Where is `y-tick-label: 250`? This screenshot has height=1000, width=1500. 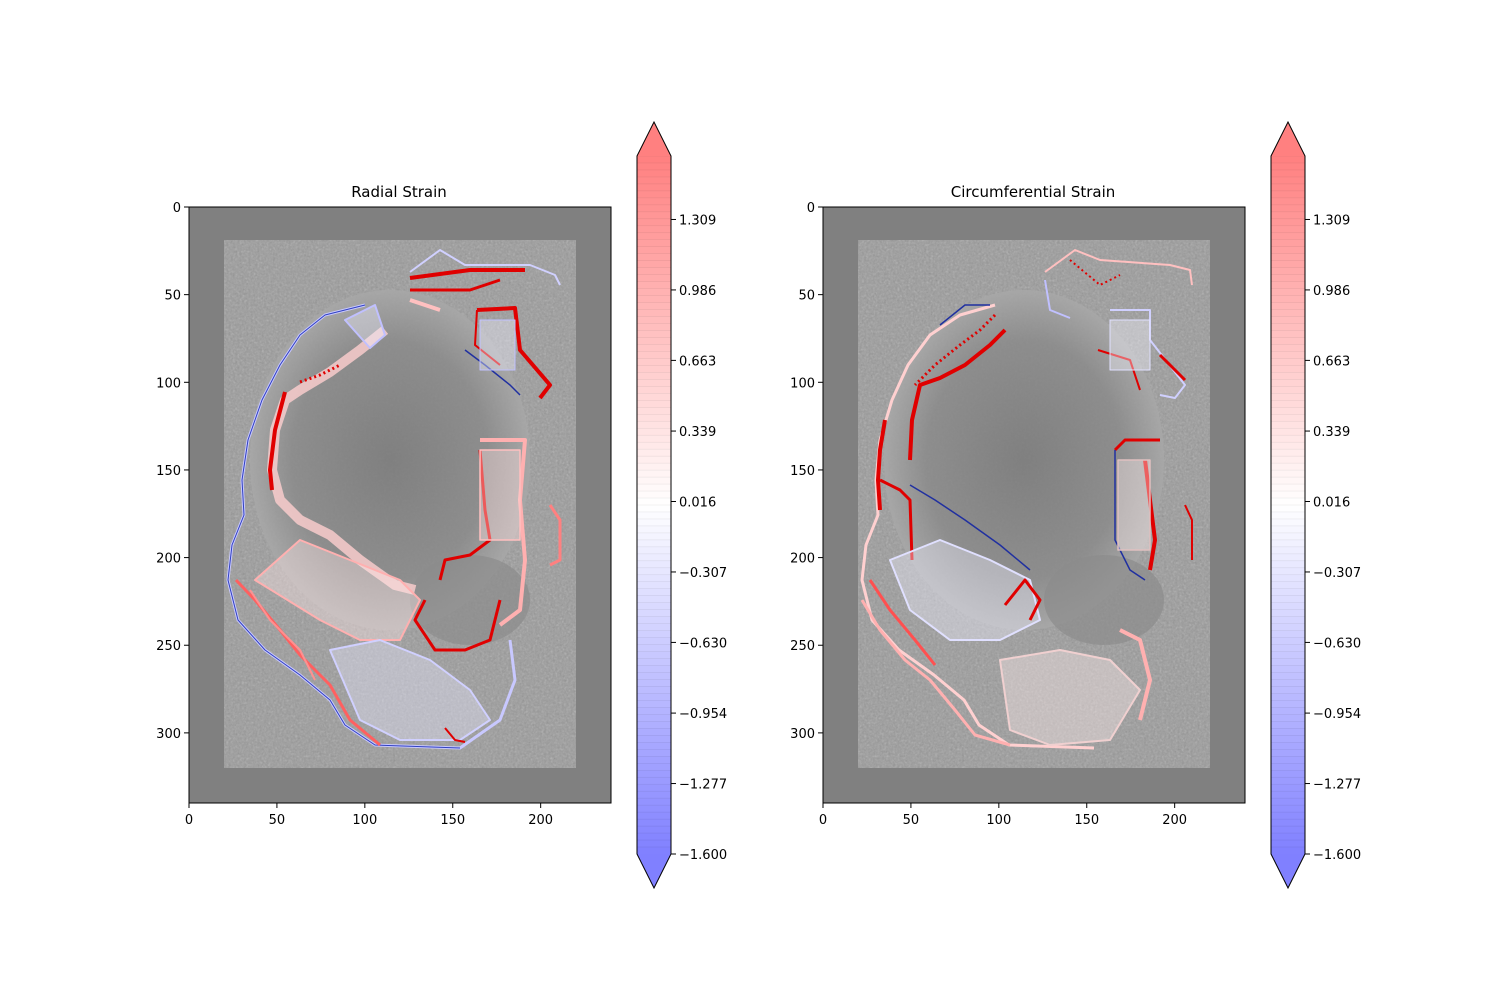 y-tick-label: 250 is located at coordinates (802, 646).